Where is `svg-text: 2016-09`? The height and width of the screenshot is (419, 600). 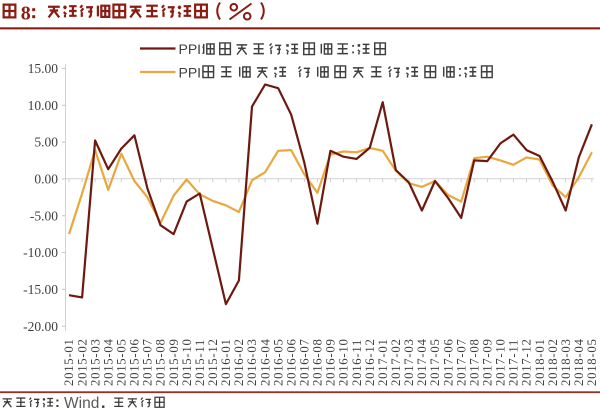 svg-text: 2016-09 is located at coordinates (331, 362).